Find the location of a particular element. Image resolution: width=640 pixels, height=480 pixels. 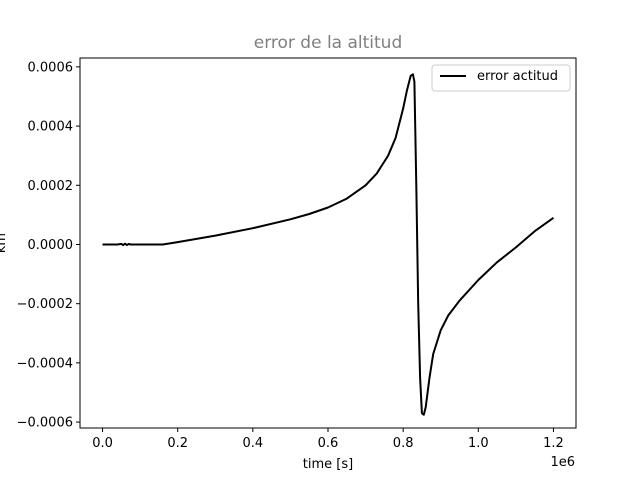

legend-box is located at coordinates (501, 78).